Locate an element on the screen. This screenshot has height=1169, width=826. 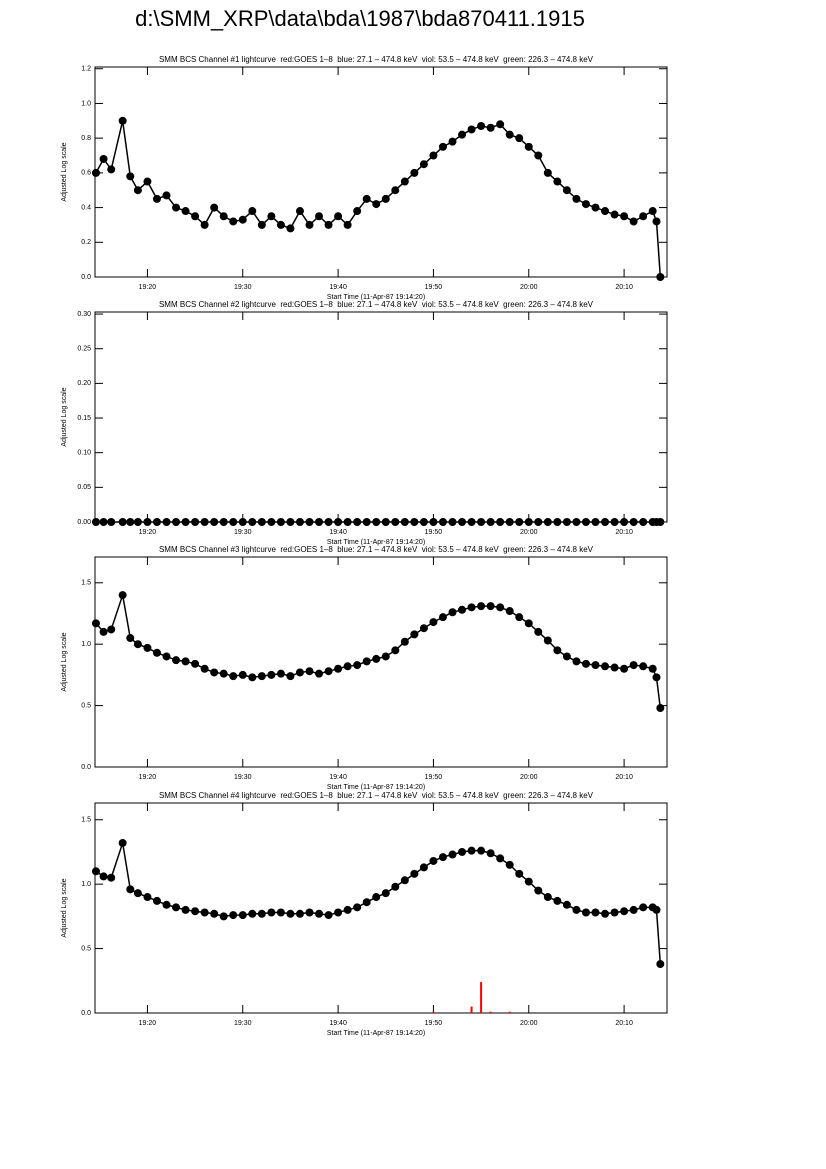
y-tick-label: 0.25 is located at coordinates (84, 349).